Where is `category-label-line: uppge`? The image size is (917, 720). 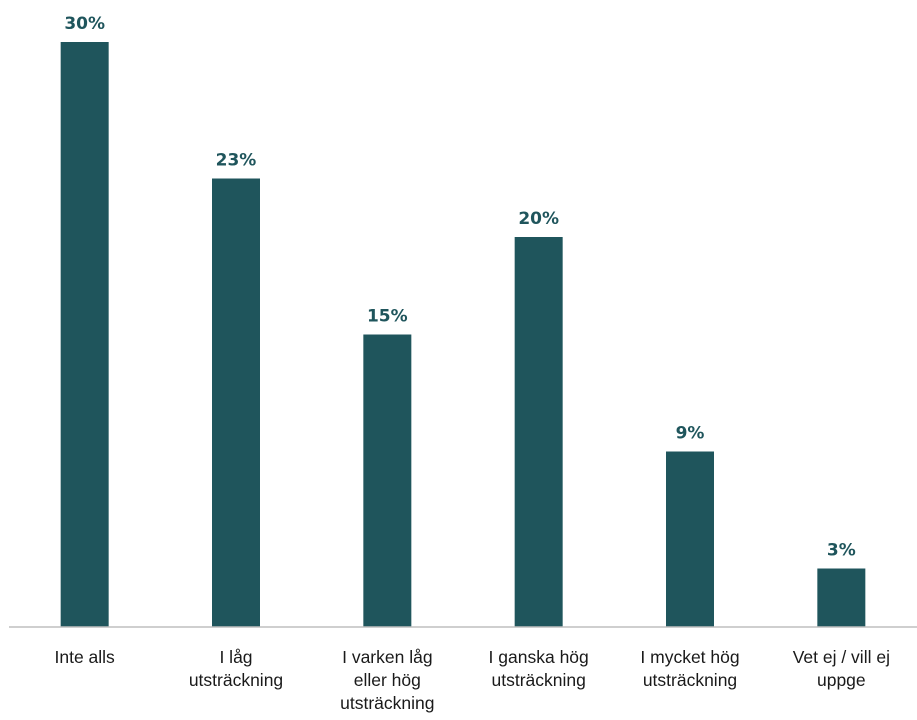 category-label-line: uppge is located at coordinates (841, 680).